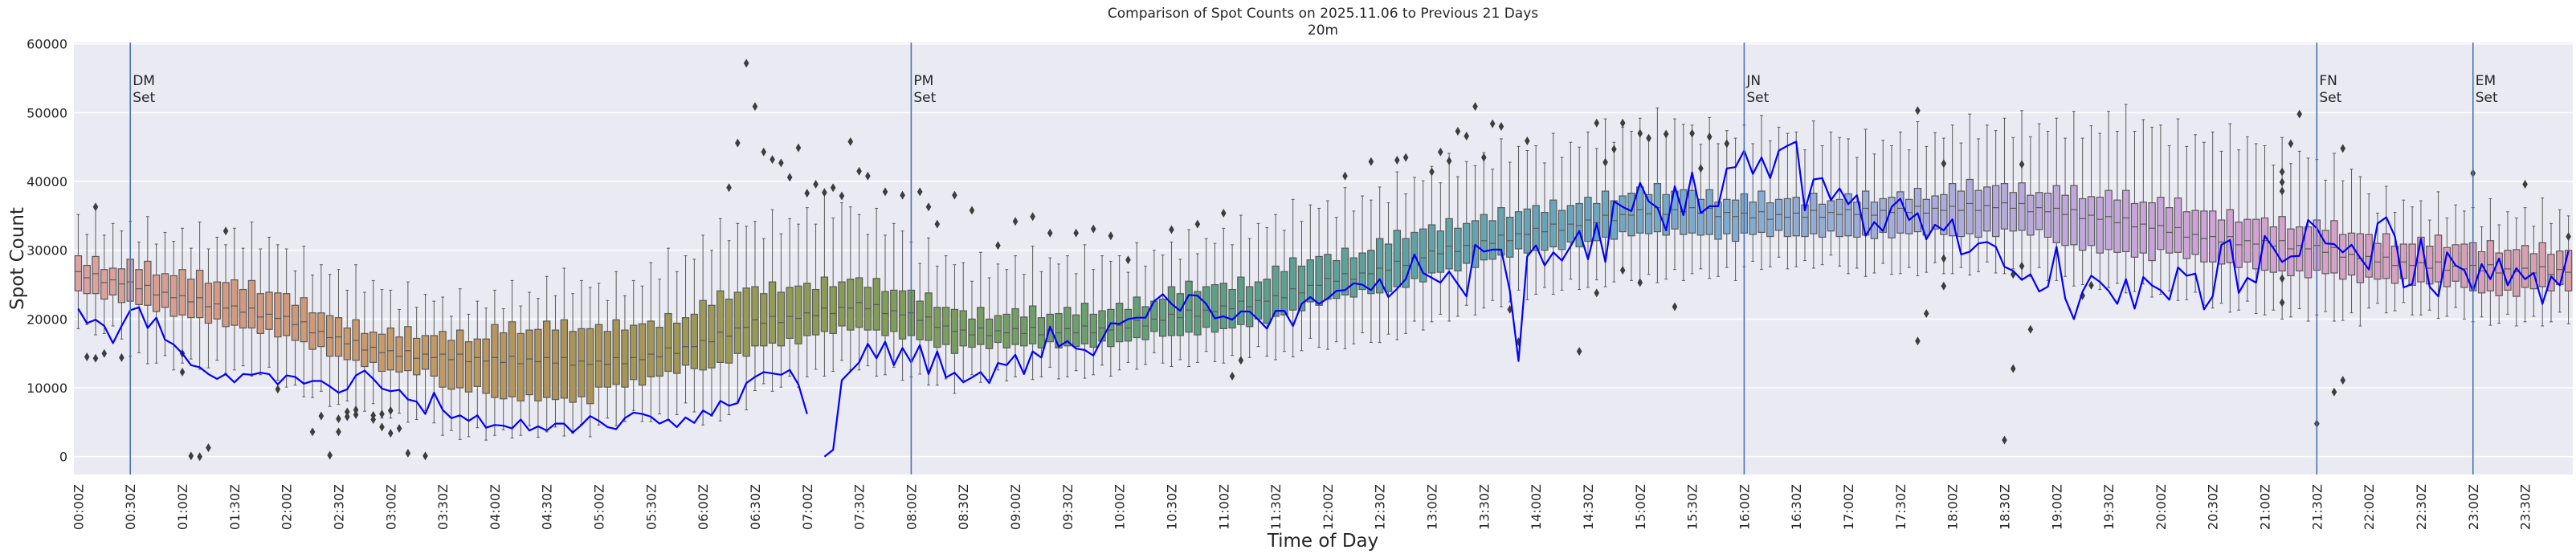  I want to click on x-tick-label: 03:30Z, so click(443, 507).